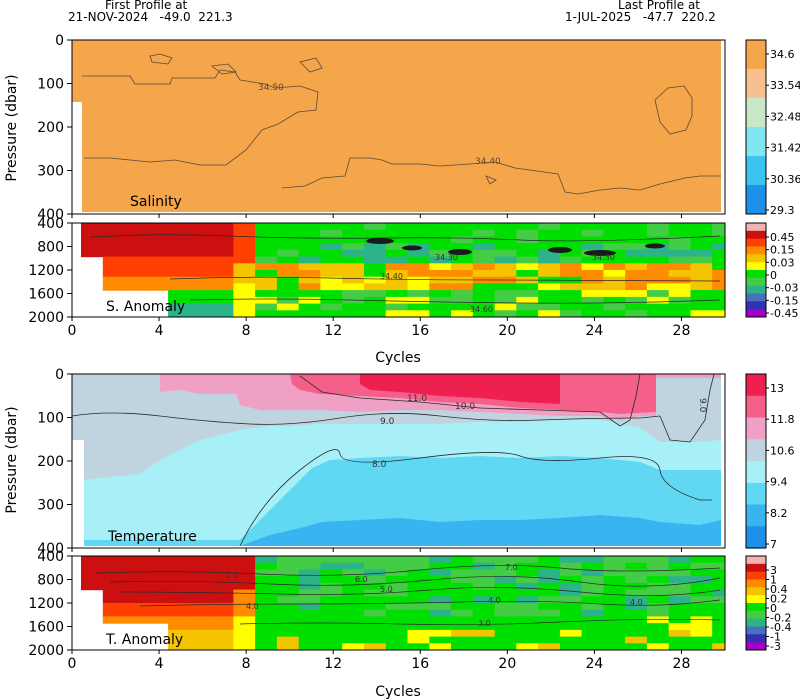 This screenshot has height=700, width=800. Describe the element at coordinates (150, 17) in the screenshot. I see `first-profile-value: 21-NOV-2024 -49.0 221.3` at that location.